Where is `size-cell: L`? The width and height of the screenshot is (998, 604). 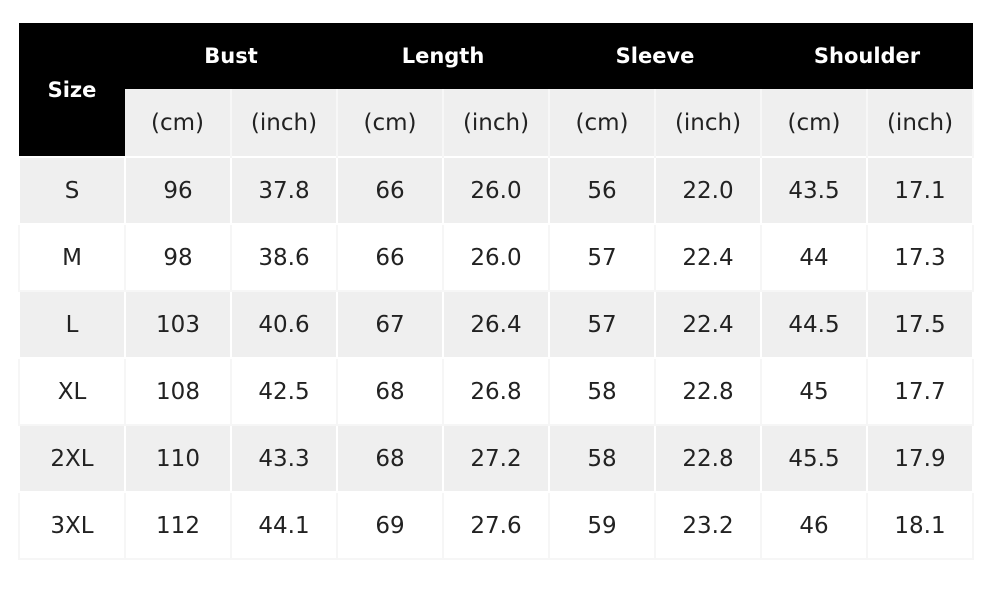
size-cell: L is located at coordinates (72, 324).